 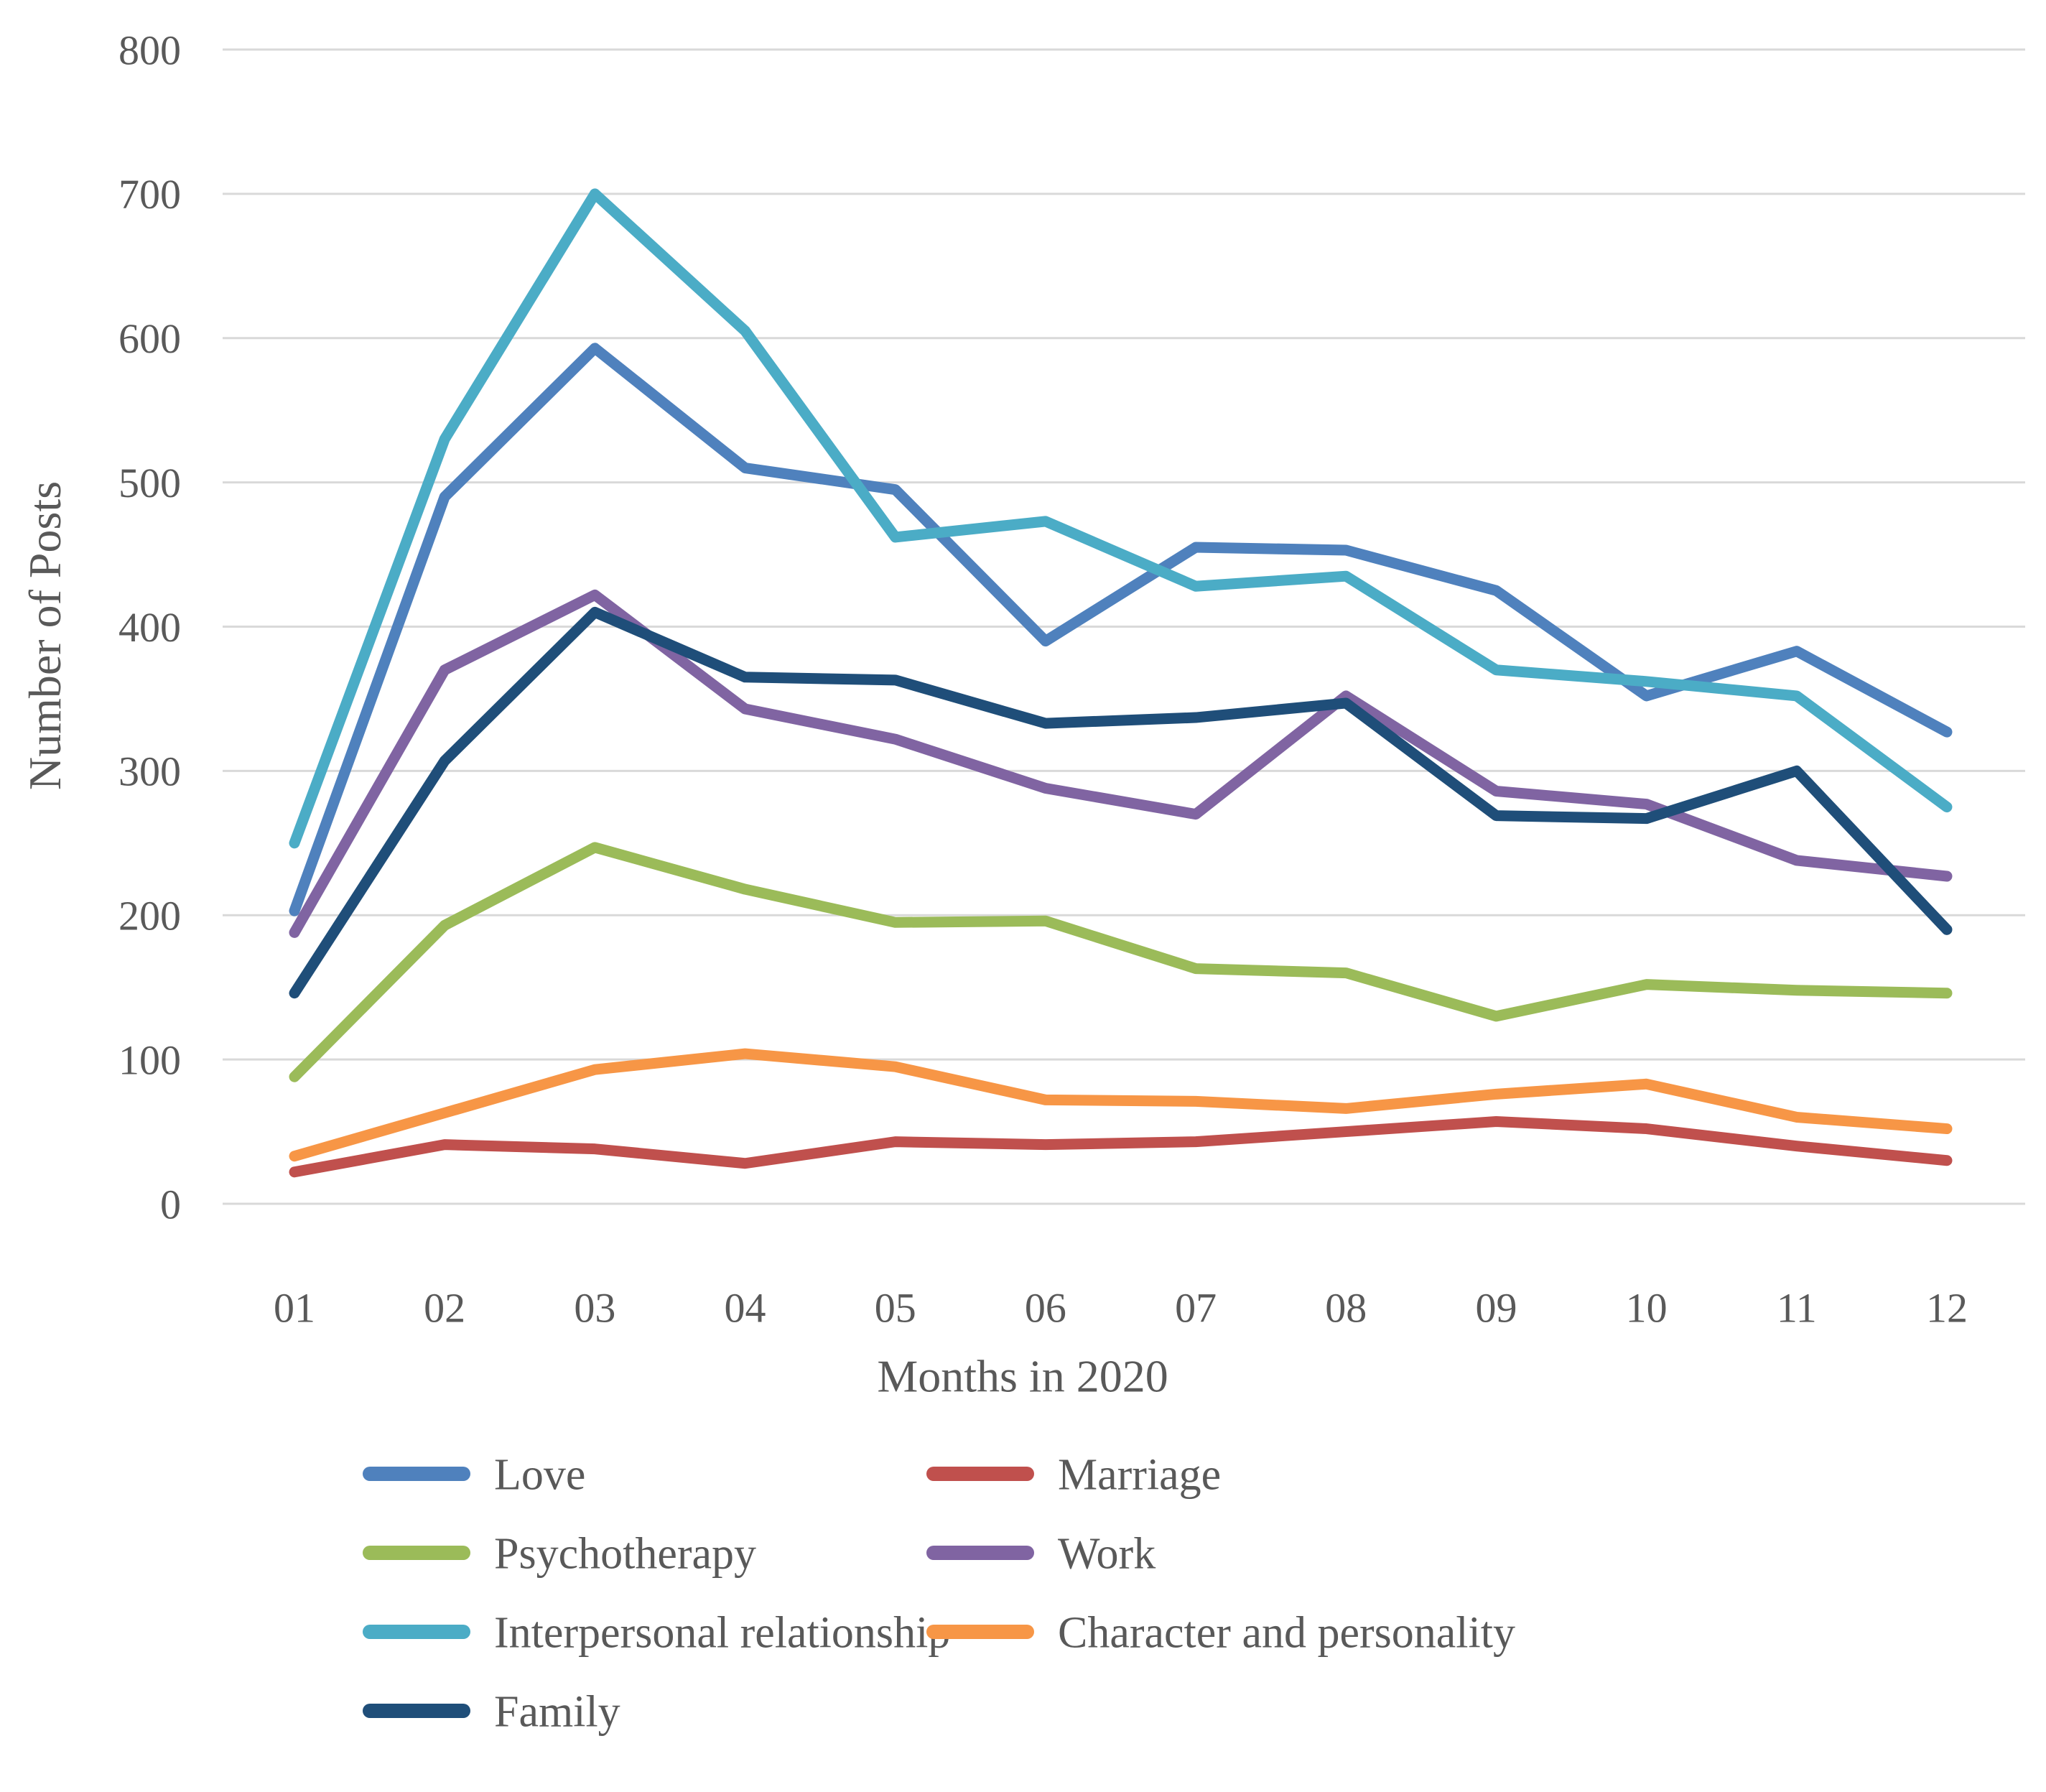 What do you see at coordinates (295, 1307) in the screenshot?
I see `x-tick-label-01: 01` at bounding box center [295, 1307].